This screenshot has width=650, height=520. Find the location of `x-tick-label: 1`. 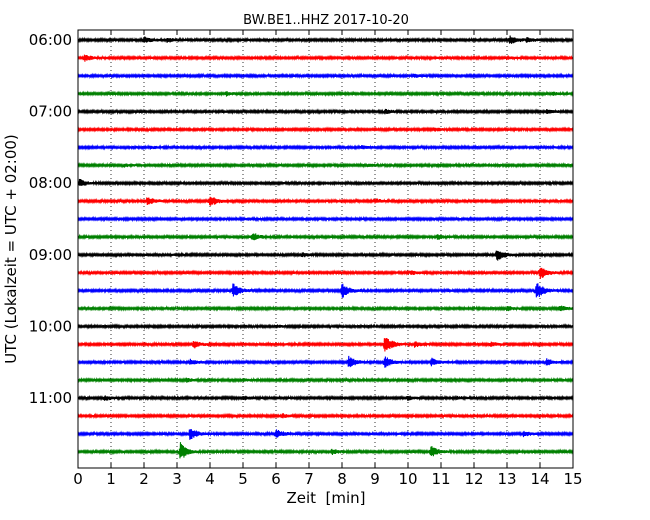

x-tick-label: 1 is located at coordinates (111, 479).